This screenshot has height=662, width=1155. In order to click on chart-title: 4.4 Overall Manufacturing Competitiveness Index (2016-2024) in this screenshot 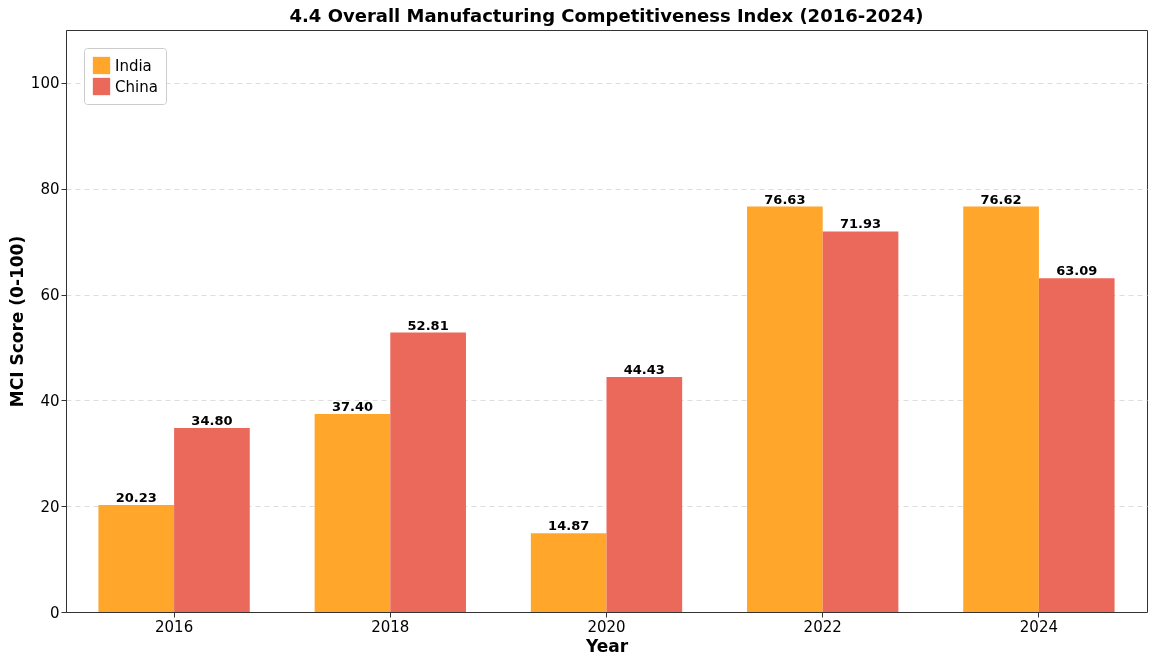, I will do `click(606, 15)`.